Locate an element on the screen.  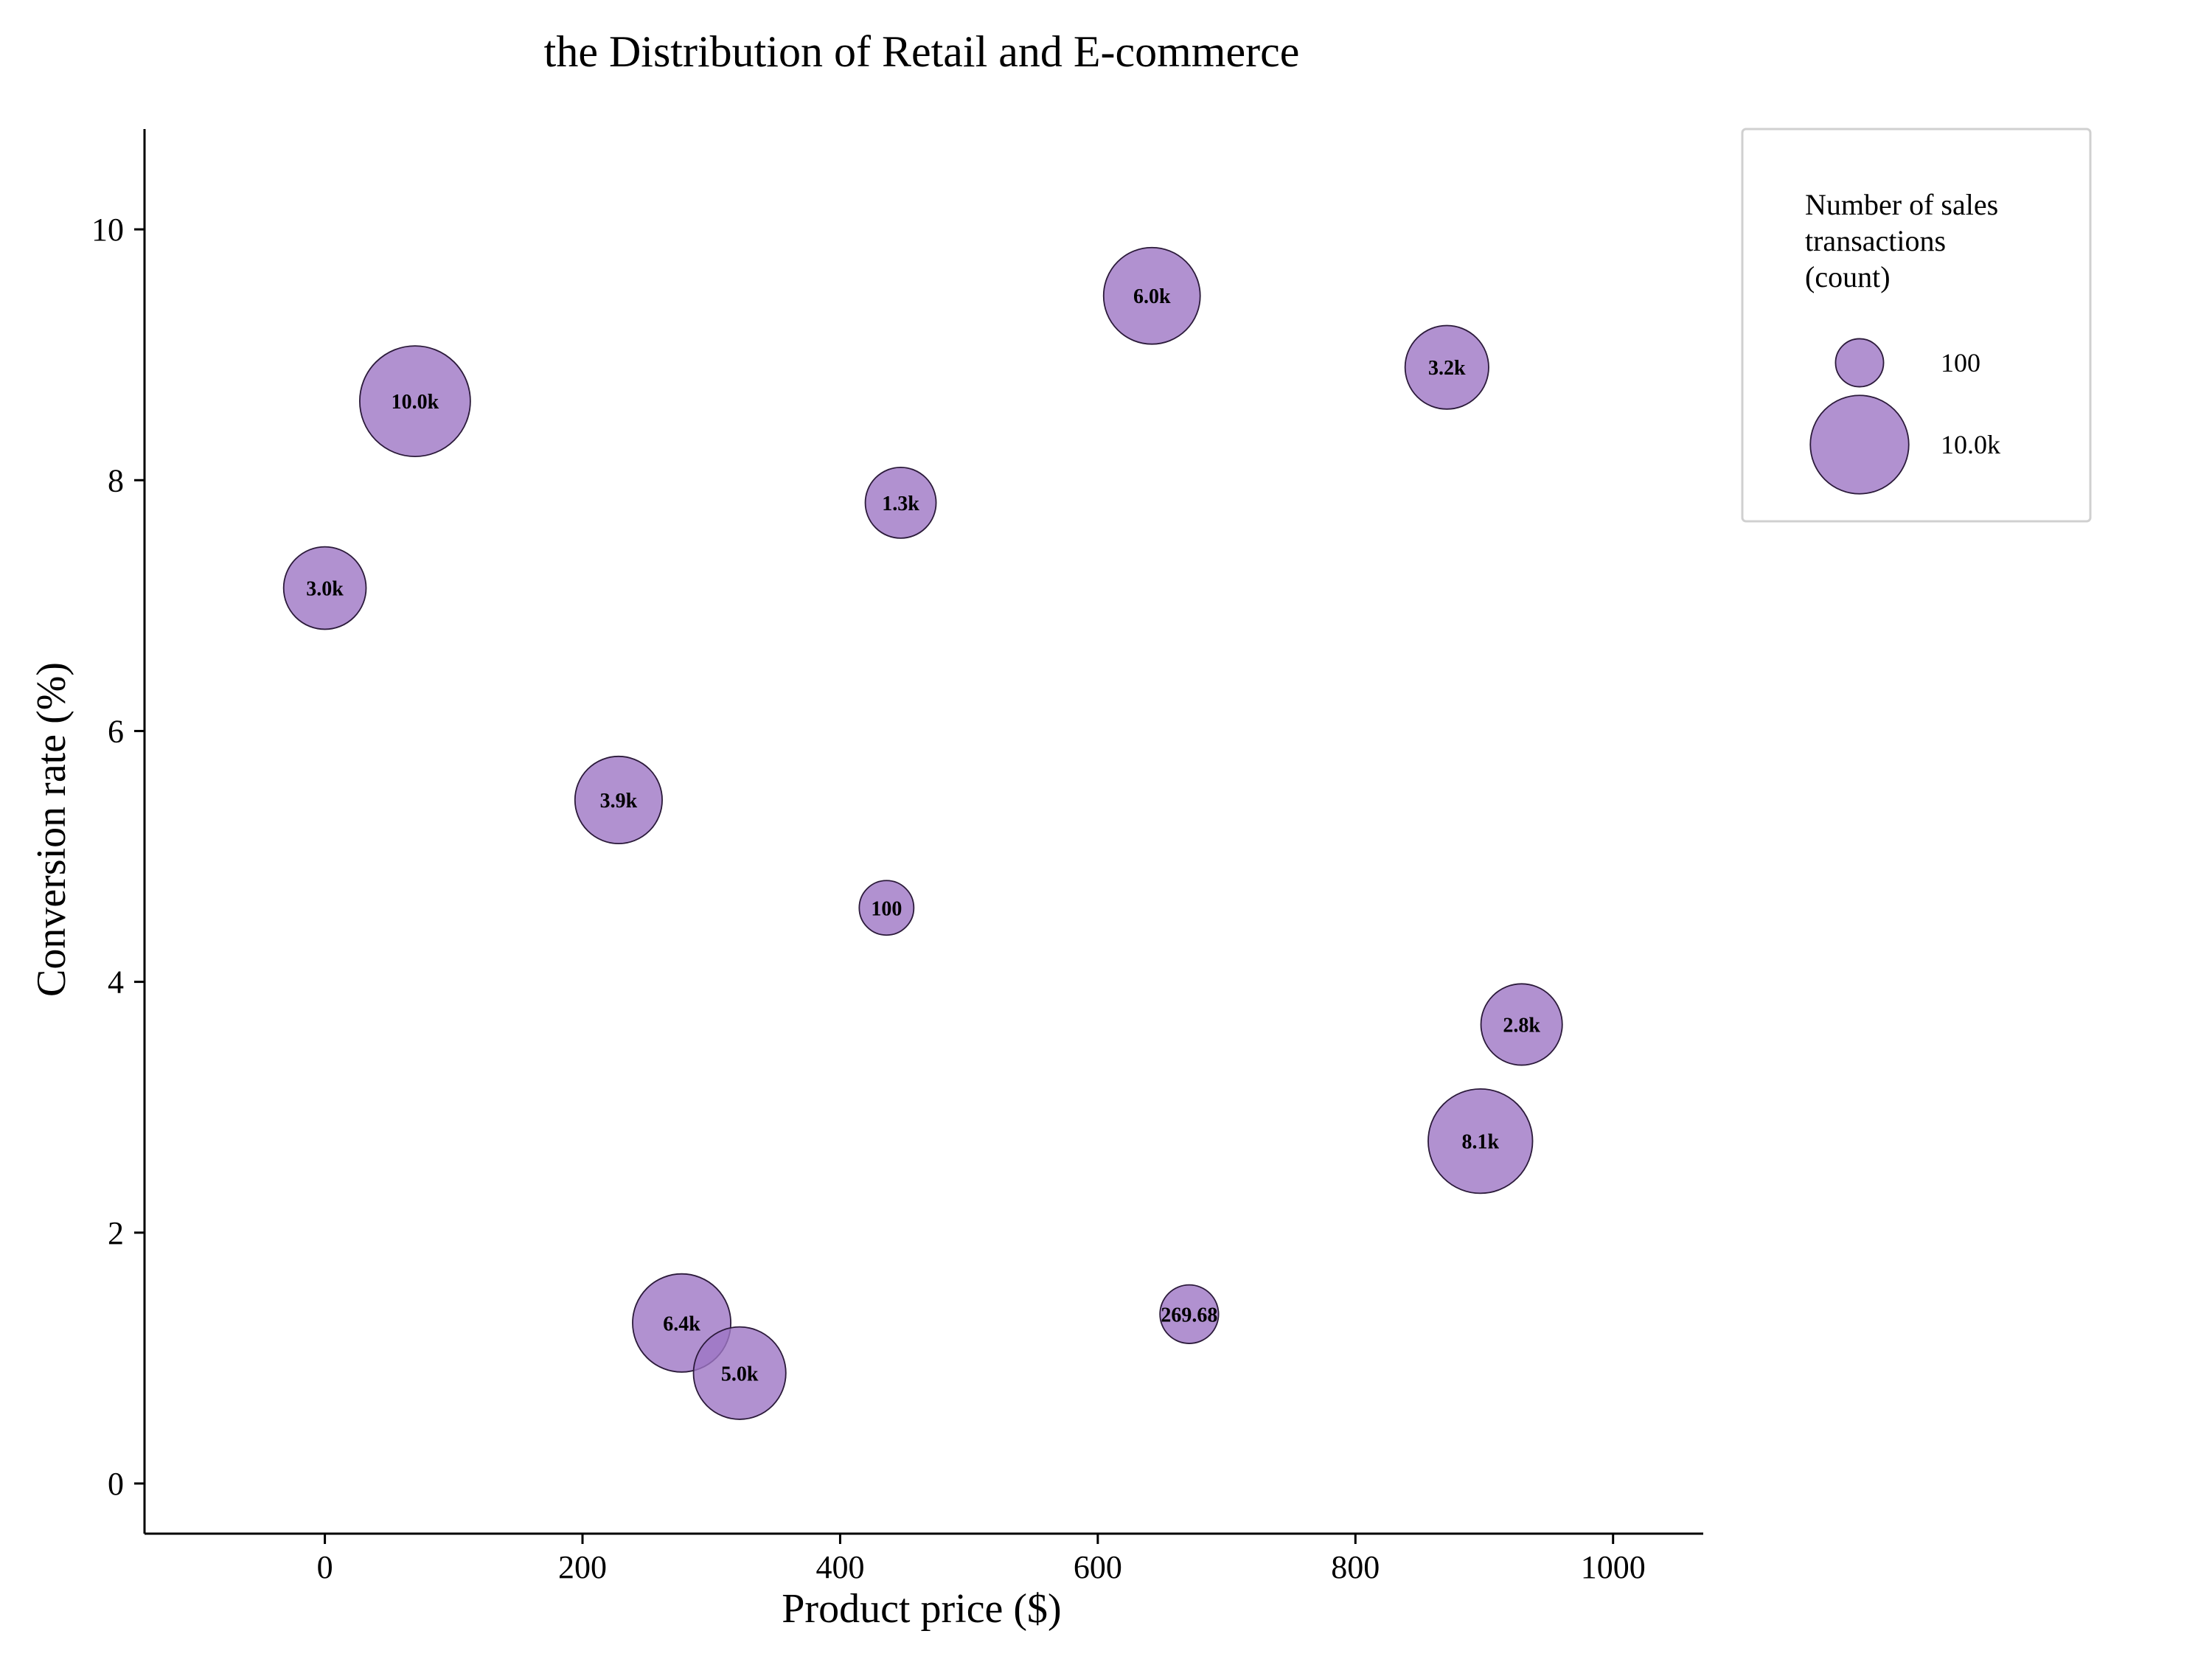
legend-title: Number of sales transactions (count) is located at coordinates (1905, 240).